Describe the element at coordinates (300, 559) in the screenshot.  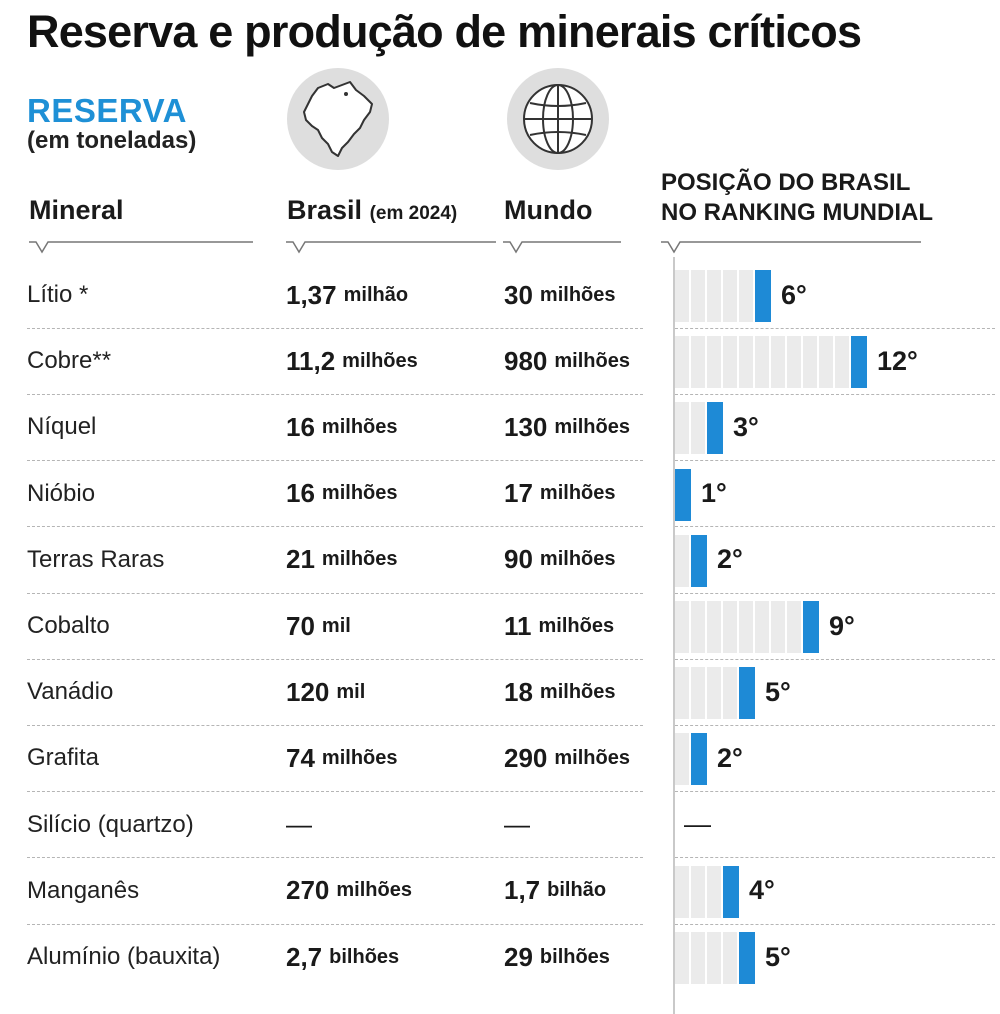
I see `brasil-reserve-value: 21` at that location.